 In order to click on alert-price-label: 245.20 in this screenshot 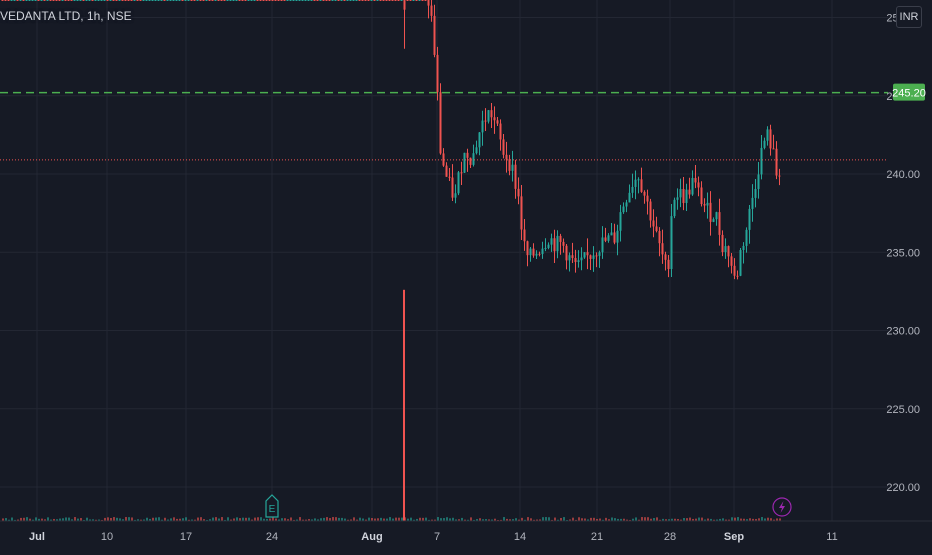, I will do `click(909, 94)`.